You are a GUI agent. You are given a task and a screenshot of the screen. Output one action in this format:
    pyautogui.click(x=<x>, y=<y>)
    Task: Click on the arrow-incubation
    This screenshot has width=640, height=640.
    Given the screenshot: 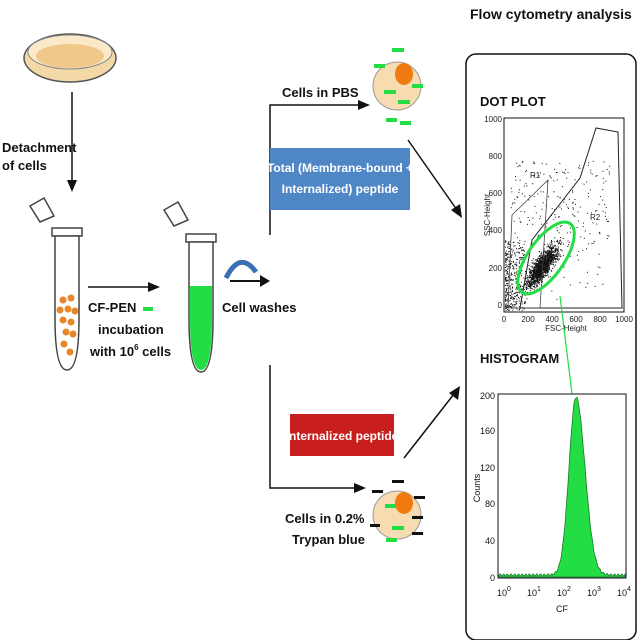 What is the action you would take?
    pyautogui.click(x=124, y=287)
    